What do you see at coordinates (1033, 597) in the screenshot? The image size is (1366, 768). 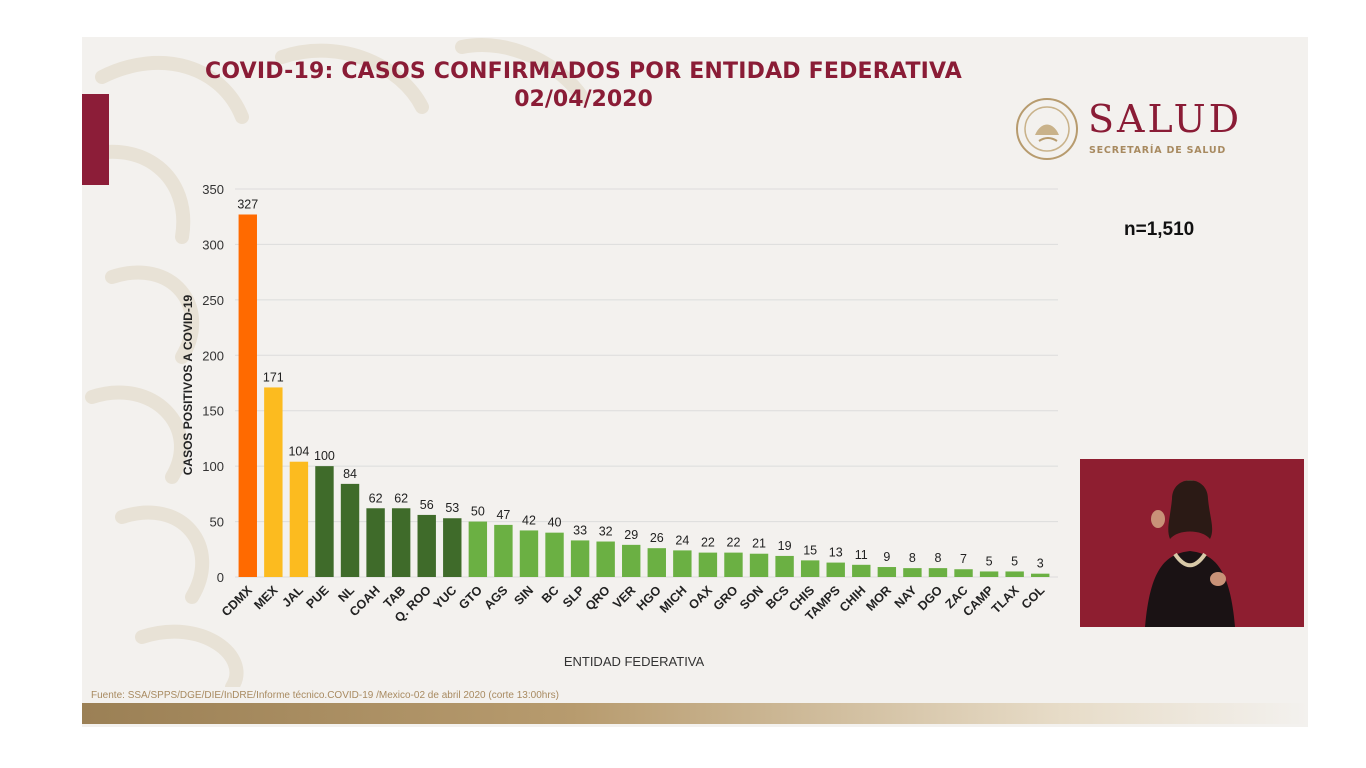 I see `x-tick-label: COL` at bounding box center [1033, 597].